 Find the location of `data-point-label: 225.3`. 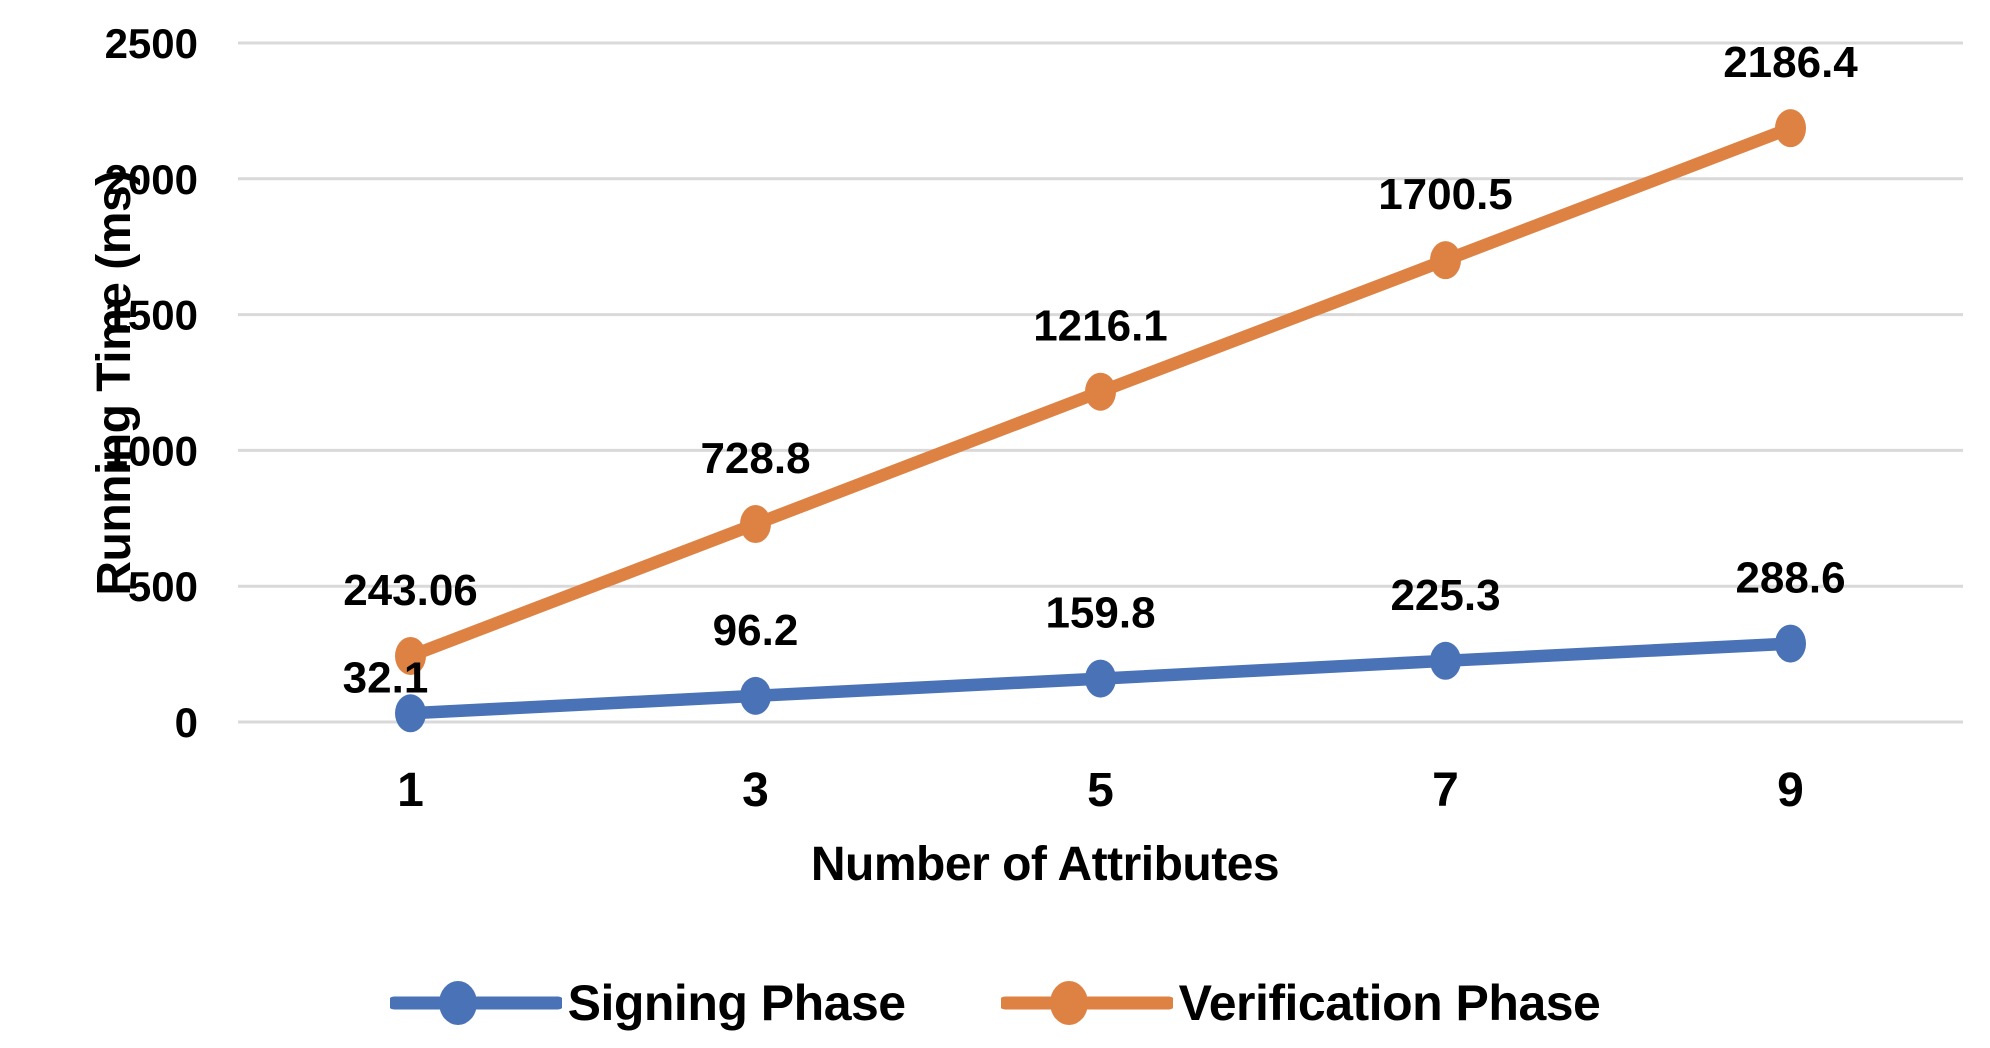

data-point-label: 225.3 is located at coordinates (1445, 595).